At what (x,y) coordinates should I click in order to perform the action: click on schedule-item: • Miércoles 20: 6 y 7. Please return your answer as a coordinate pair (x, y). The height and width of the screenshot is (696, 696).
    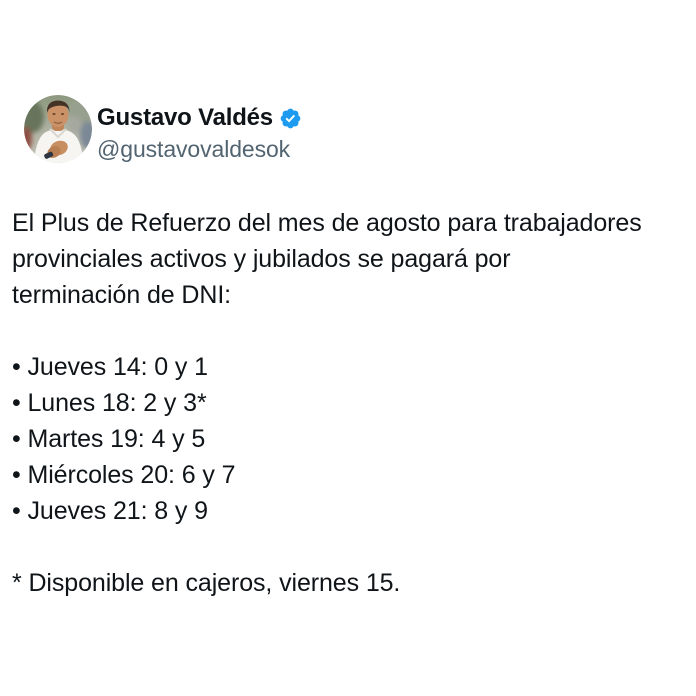
    Looking at the image, I should click on (124, 475).